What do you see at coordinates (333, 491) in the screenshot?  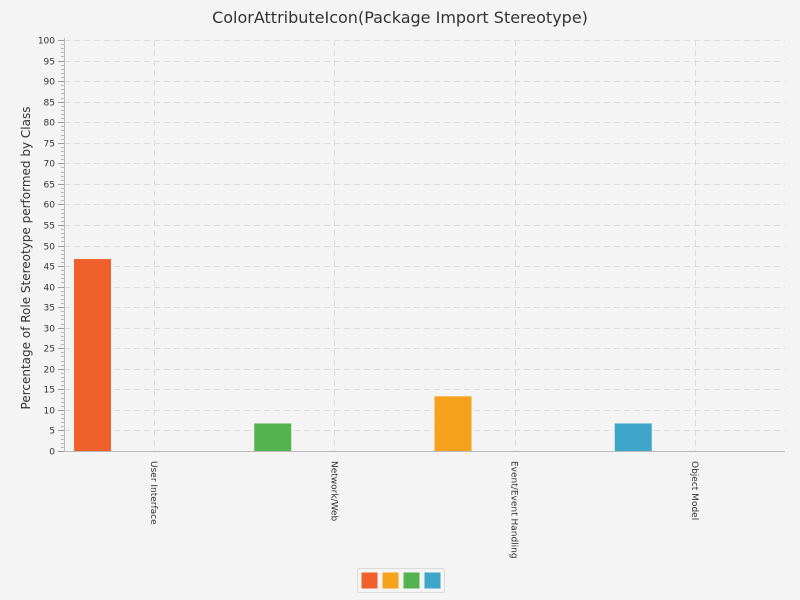 I see `x-category-label: Network/Web` at bounding box center [333, 491].